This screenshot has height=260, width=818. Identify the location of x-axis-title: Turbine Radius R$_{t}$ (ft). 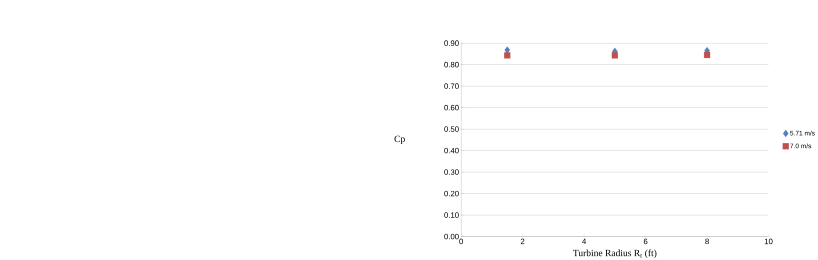
(614, 253).